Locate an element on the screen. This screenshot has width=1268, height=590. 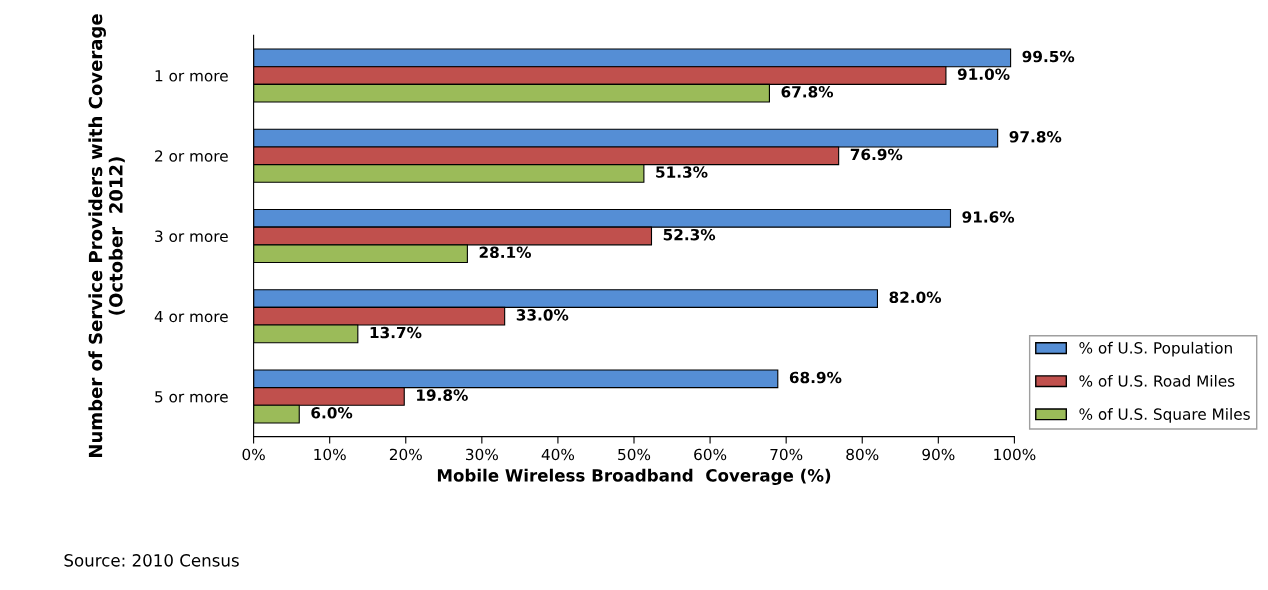
x-tick-label: 90% is located at coordinates (938, 454).